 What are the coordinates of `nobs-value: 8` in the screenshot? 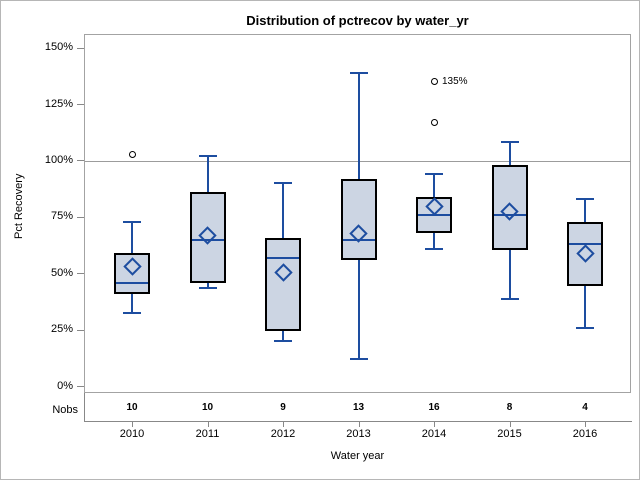 It's located at (509, 407).